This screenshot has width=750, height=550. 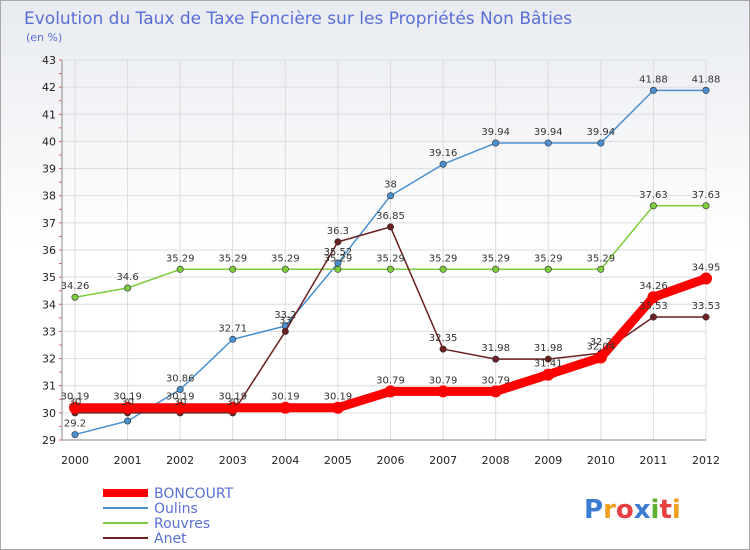 What do you see at coordinates (232, 328) in the screenshot?
I see `data-label: 32.71` at bounding box center [232, 328].